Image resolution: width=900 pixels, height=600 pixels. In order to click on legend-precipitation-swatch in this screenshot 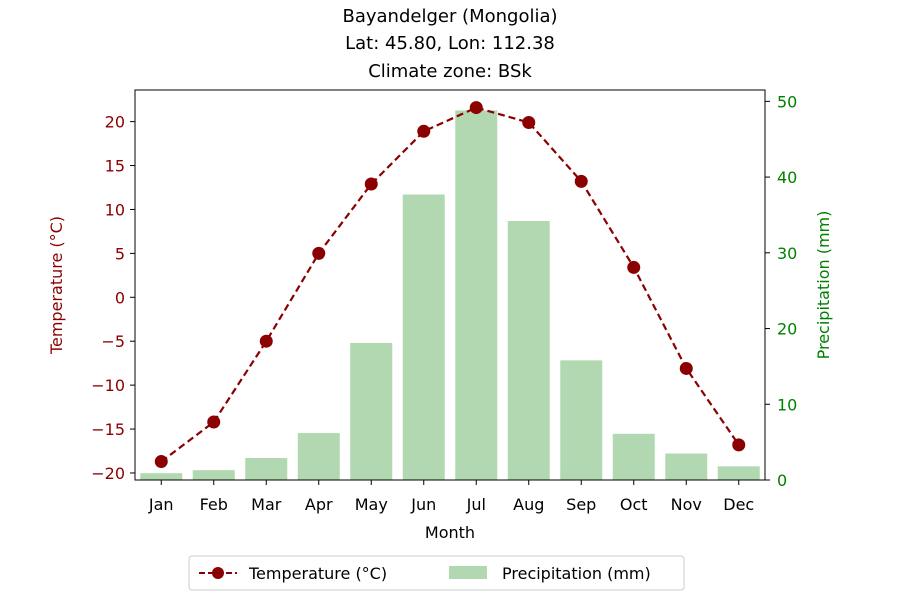, I will do `click(468, 572)`.